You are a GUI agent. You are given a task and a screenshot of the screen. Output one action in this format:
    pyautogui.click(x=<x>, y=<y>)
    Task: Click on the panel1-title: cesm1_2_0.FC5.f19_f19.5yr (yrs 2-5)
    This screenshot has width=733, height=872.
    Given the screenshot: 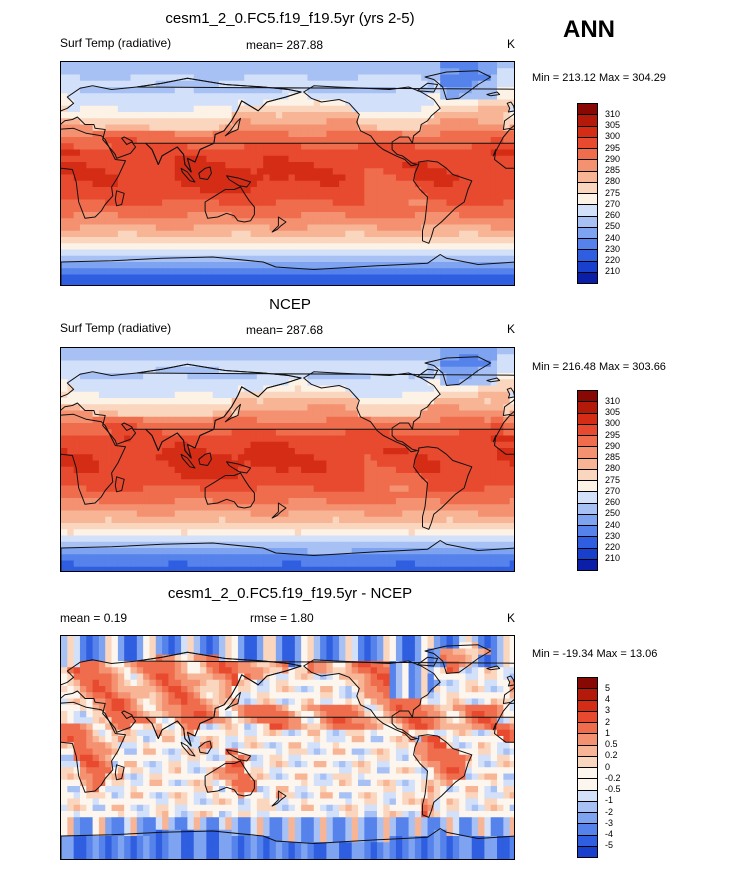 What is the action you would take?
    pyautogui.click(x=290, y=18)
    